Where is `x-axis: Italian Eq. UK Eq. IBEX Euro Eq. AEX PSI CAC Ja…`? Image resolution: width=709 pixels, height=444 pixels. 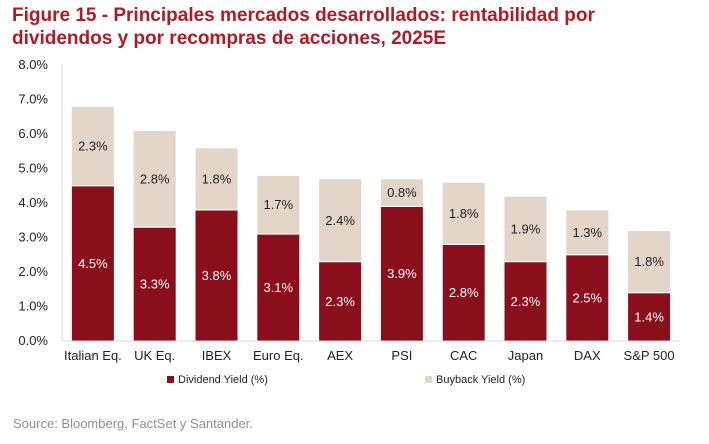 x-axis: Italian Eq. UK Eq. IBEX Euro Eq. AEX PSI CAC Ja… is located at coordinates (371, 351).